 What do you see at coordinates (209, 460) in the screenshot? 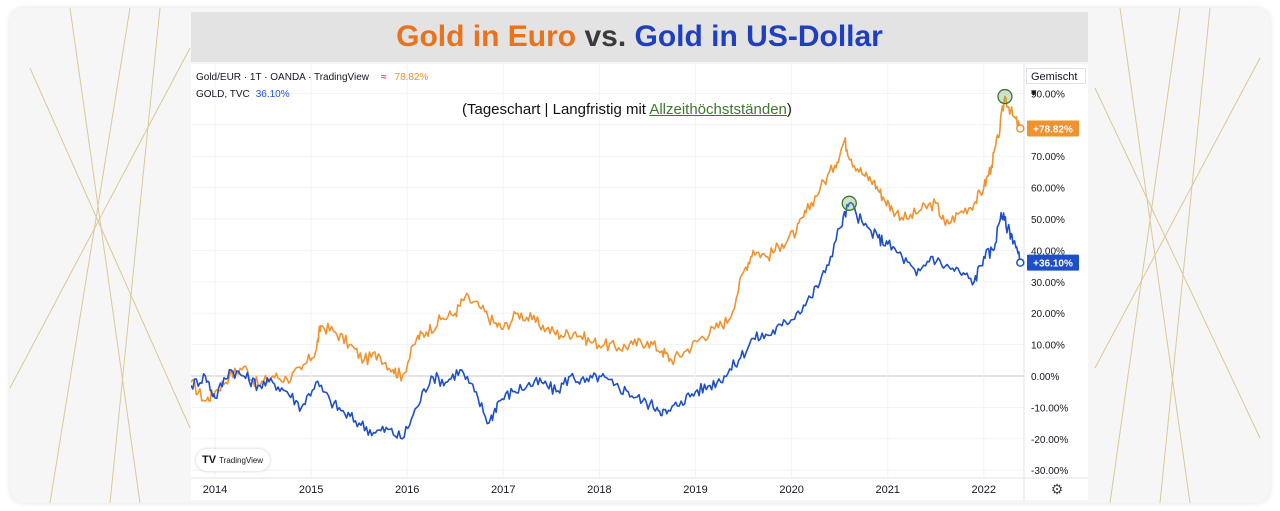
I see `tradingview-logo-icon: TV` at bounding box center [209, 460].